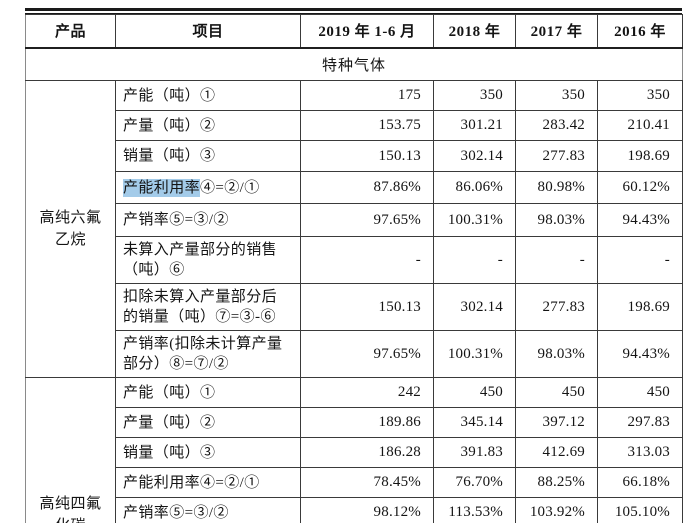 The image size is (700, 523). I want to click on cell-2017: 88.25%, so click(556, 482).